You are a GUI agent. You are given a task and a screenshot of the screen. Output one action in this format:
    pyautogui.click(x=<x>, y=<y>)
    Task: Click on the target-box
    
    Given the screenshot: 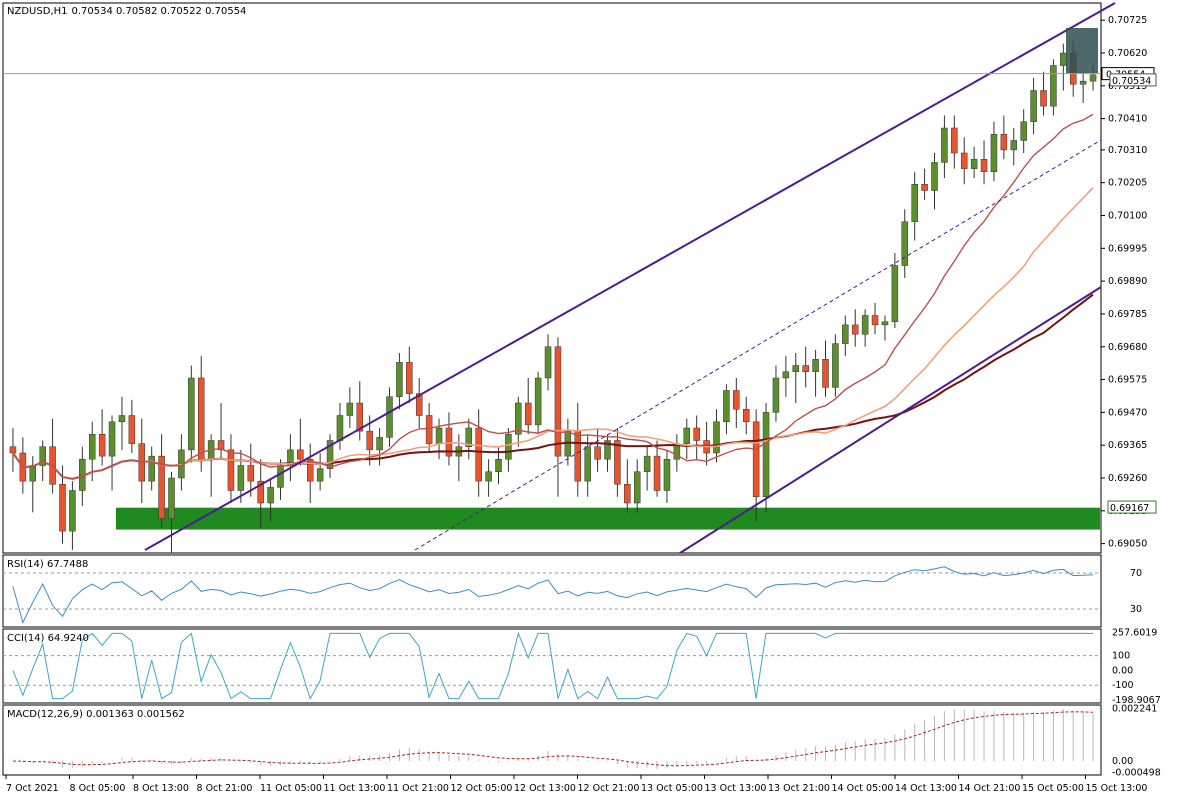 What is the action you would take?
    pyautogui.click(x=1082, y=50)
    